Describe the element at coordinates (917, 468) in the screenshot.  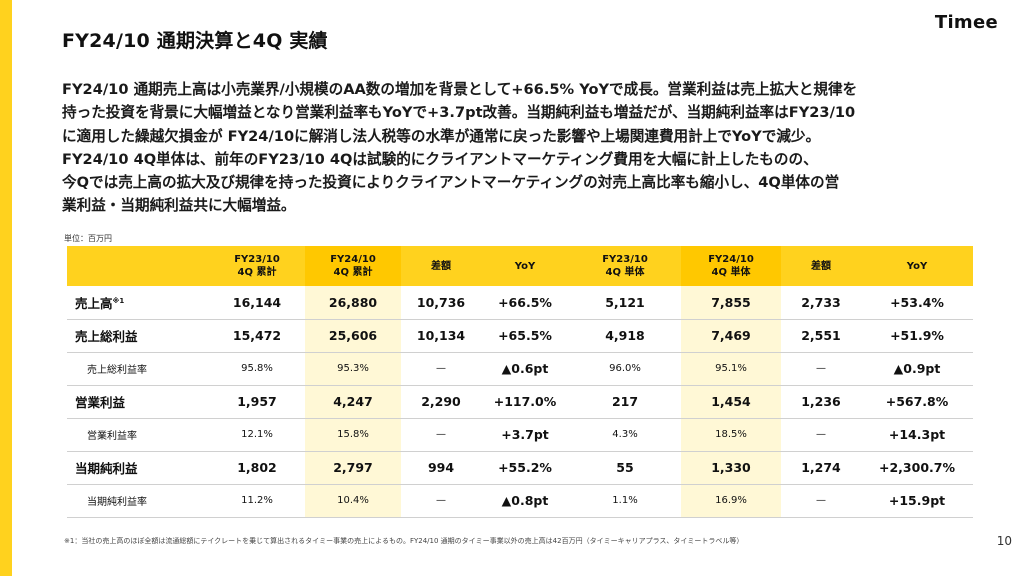
I see `table-cell: +2,300.7%` at that location.